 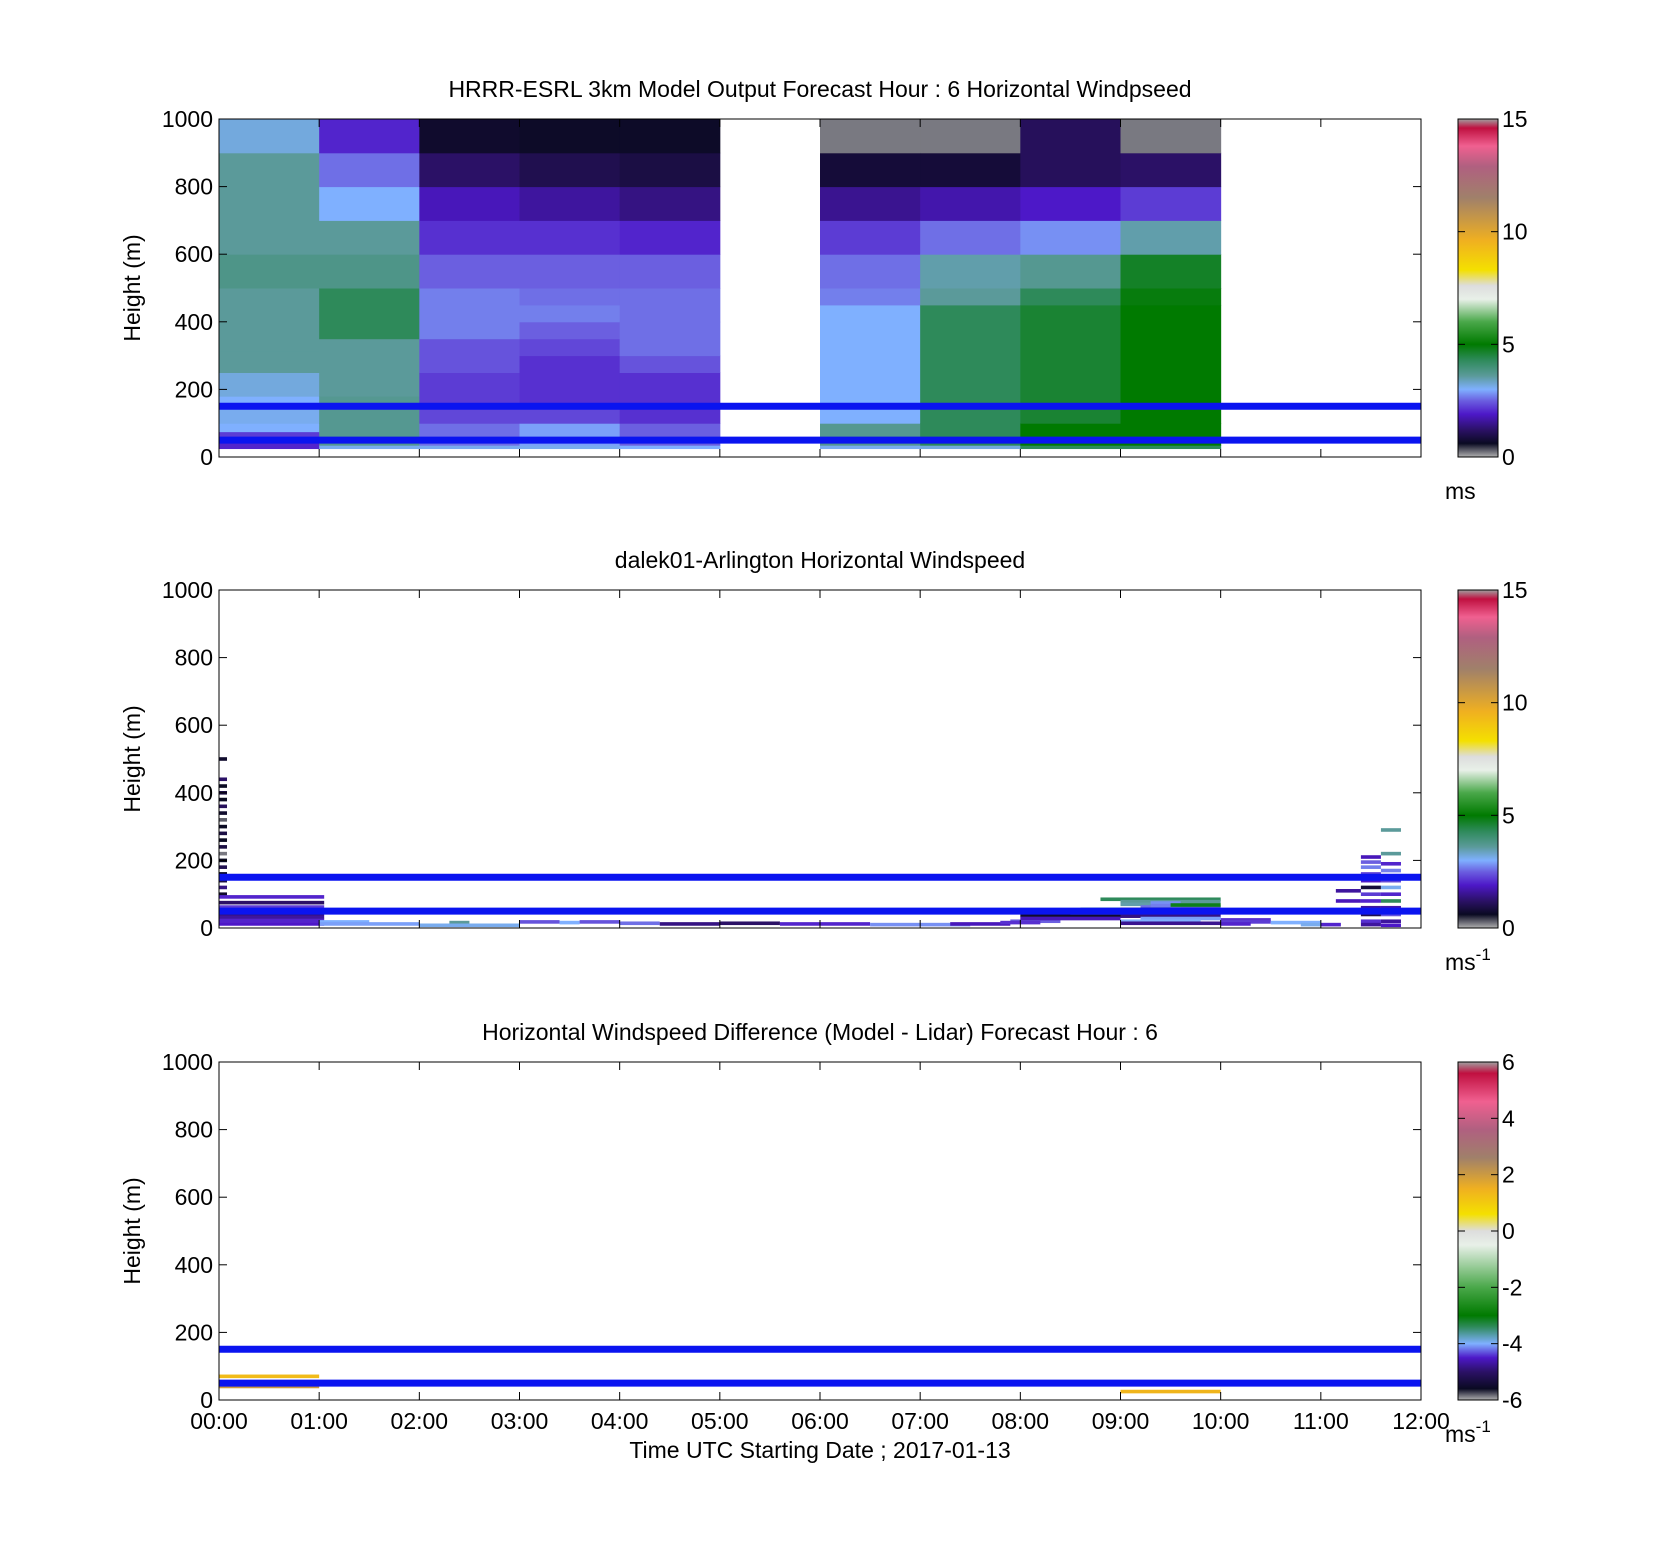 I want to click on panel-3-x-tick-label: 04:00, so click(x=620, y=1421).